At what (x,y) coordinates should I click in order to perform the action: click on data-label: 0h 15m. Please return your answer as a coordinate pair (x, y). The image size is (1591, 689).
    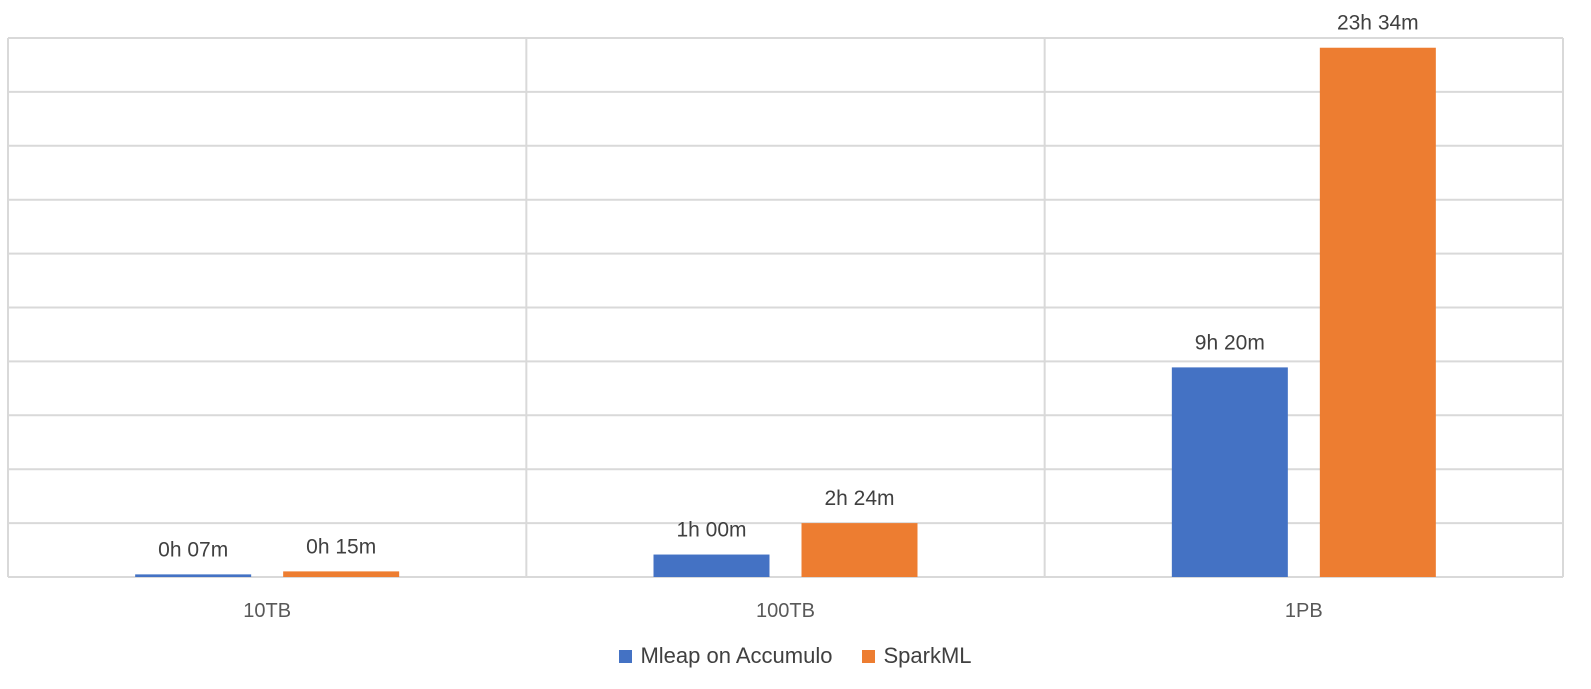
    Looking at the image, I should click on (341, 546).